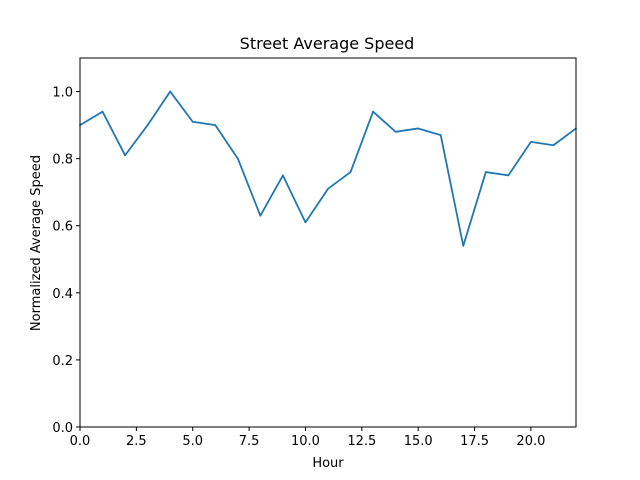 This screenshot has height=480, width=640. What do you see at coordinates (328, 463) in the screenshot?
I see `x-axis-label: Hour` at bounding box center [328, 463].